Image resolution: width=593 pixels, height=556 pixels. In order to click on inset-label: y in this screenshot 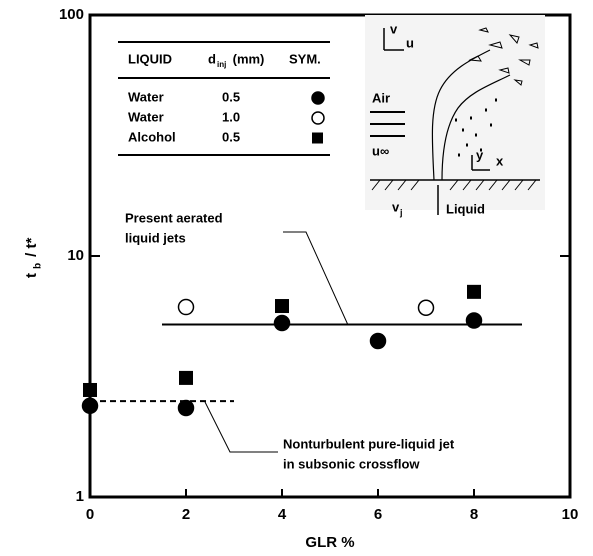, I will do `click(480, 154)`.